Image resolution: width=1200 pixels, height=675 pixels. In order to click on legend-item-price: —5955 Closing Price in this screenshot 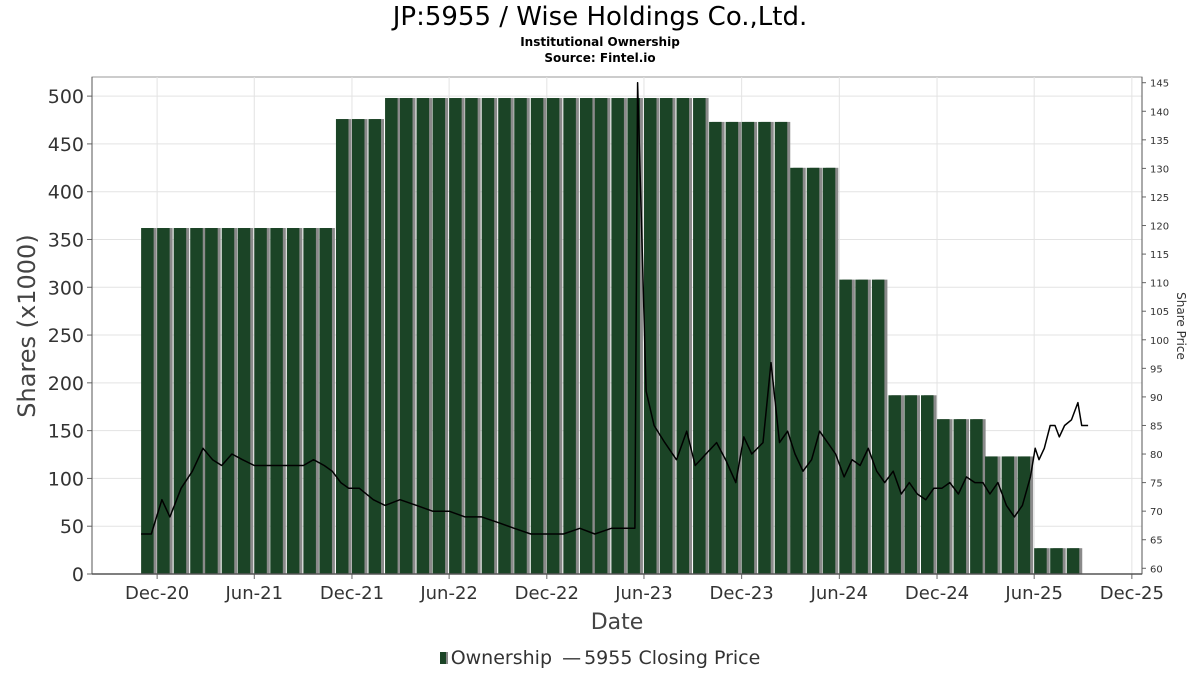, I will do `click(661, 658)`.